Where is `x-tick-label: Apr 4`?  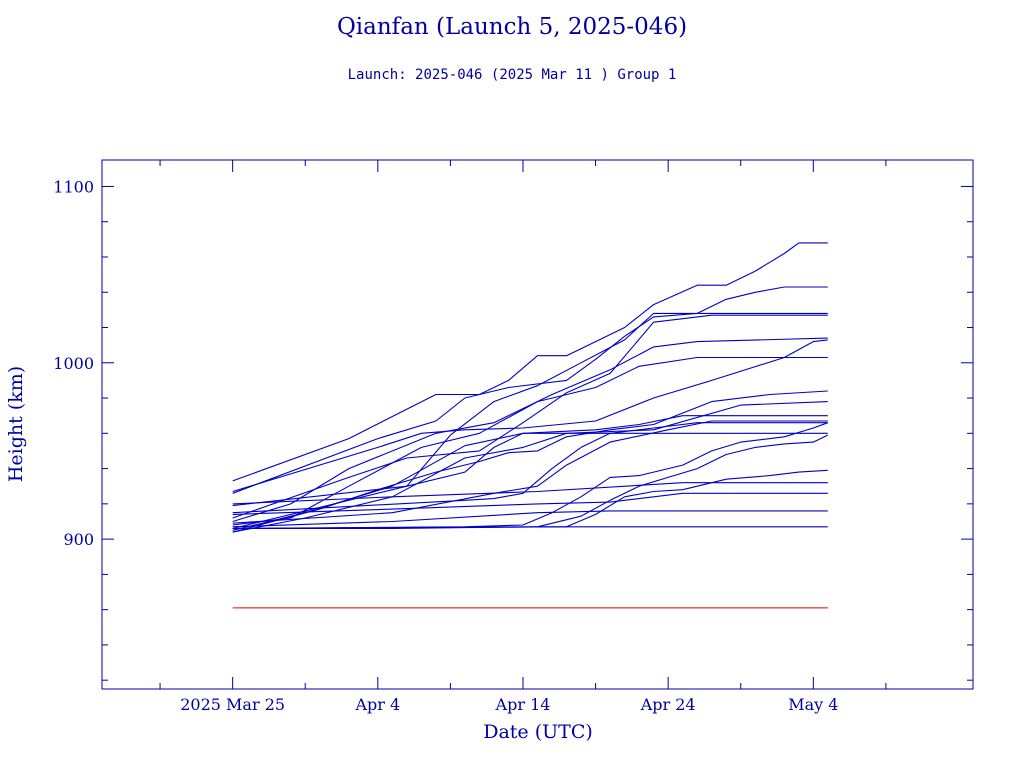
x-tick-label: Apr 4 is located at coordinates (377, 704).